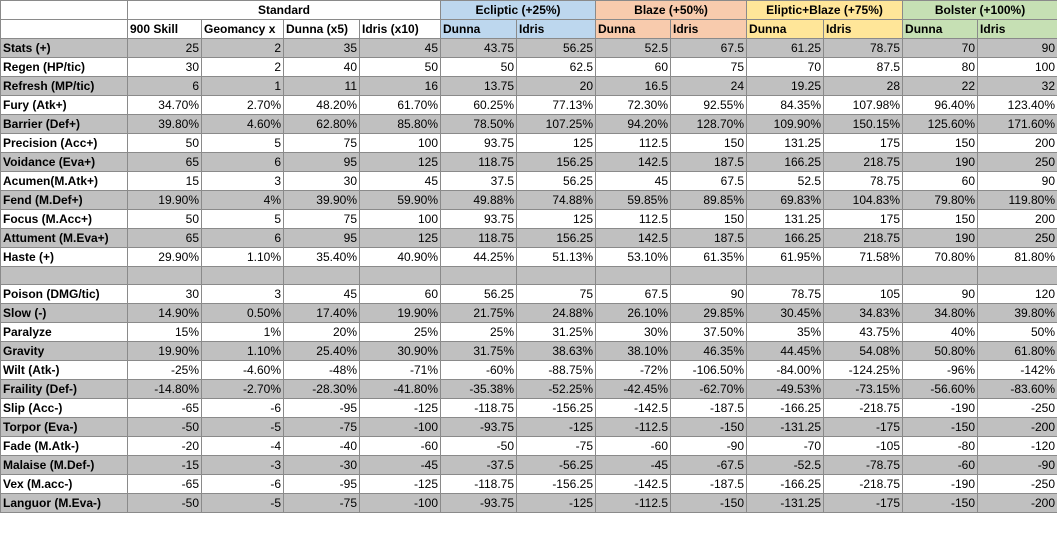  What do you see at coordinates (940, 408) in the screenshot?
I see `table-cell: -190` at bounding box center [940, 408].